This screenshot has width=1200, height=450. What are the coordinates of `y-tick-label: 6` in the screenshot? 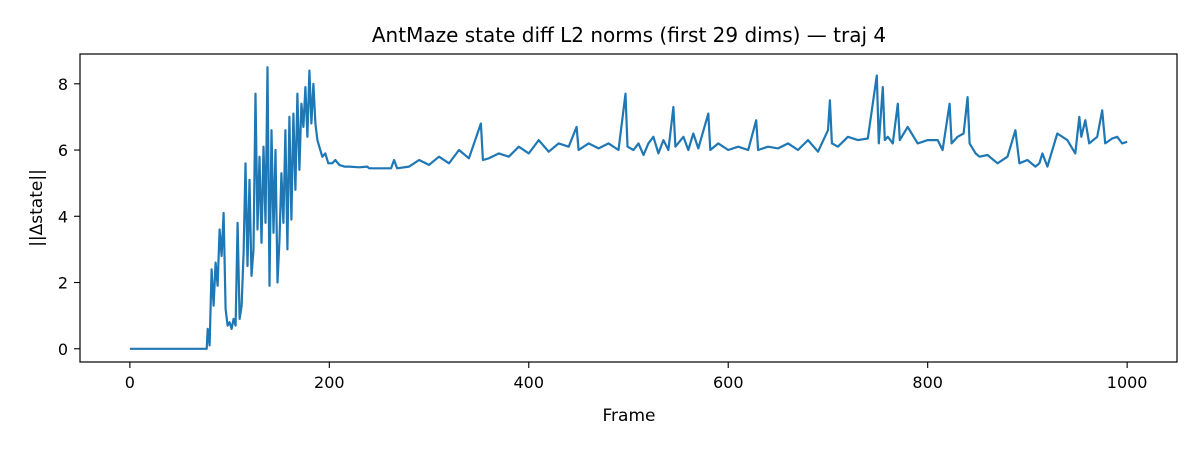 It's located at (63, 150).